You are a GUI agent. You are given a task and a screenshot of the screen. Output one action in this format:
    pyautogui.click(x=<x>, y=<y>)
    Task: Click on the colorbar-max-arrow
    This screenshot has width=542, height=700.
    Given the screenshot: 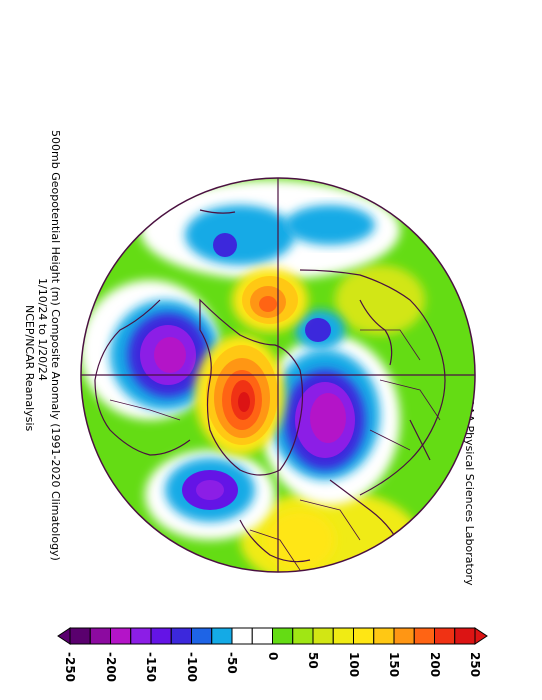 What is the action you would take?
    pyautogui.click(x=481, y=636)
    